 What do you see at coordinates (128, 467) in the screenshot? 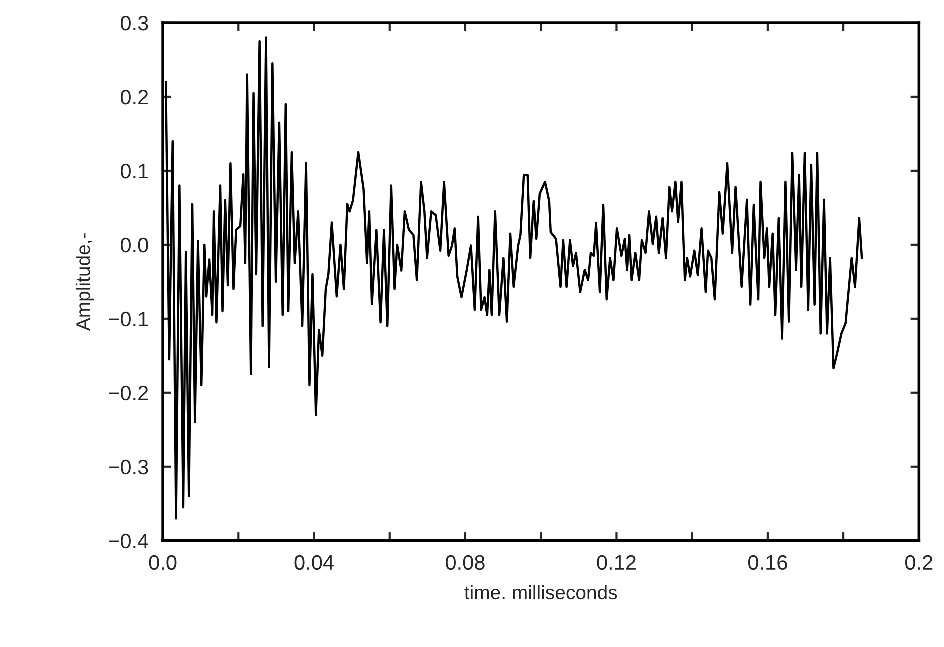
I see `y-tick-label: −0.3` at bounding box center [128, 467].